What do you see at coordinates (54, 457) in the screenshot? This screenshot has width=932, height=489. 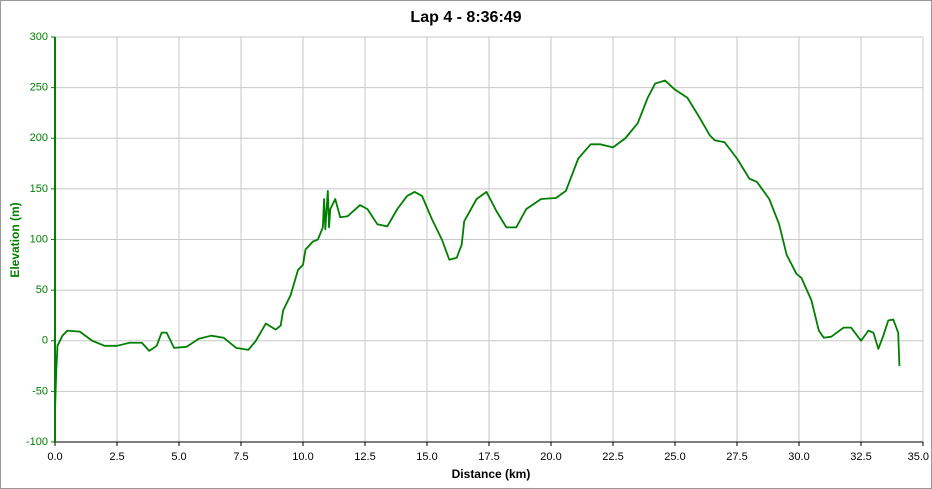 I see `x-tick-label: 0.0` at bounding box center [54, 457].